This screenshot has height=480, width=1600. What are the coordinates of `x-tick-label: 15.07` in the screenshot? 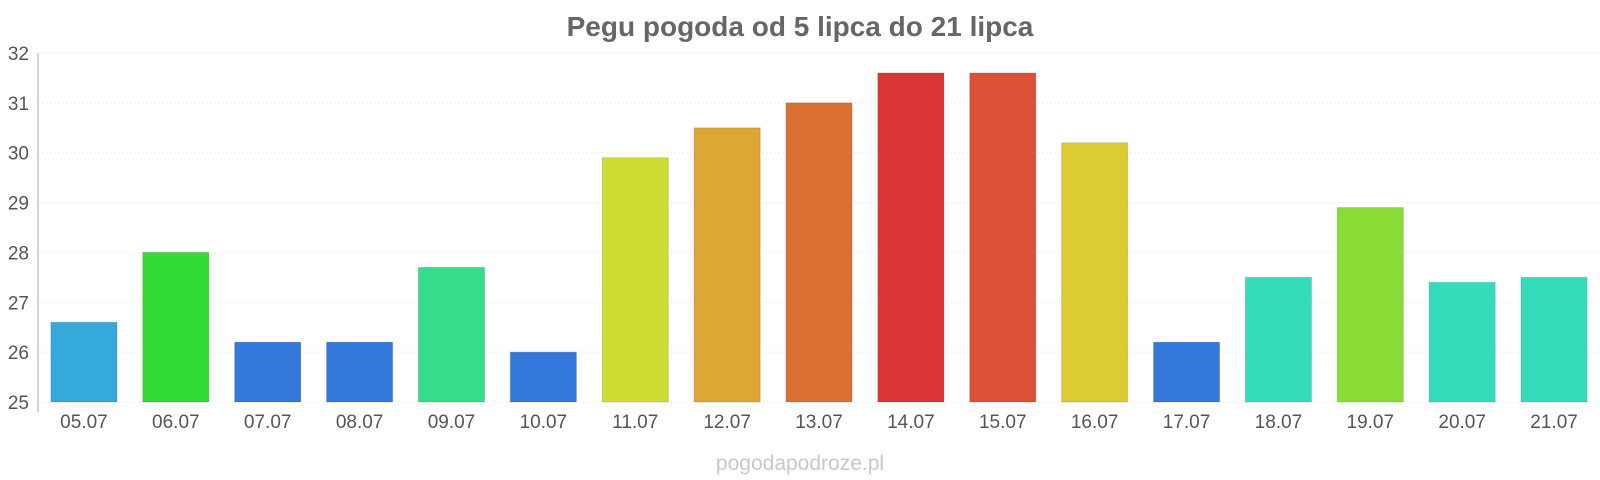 It's located at (1003, 422).